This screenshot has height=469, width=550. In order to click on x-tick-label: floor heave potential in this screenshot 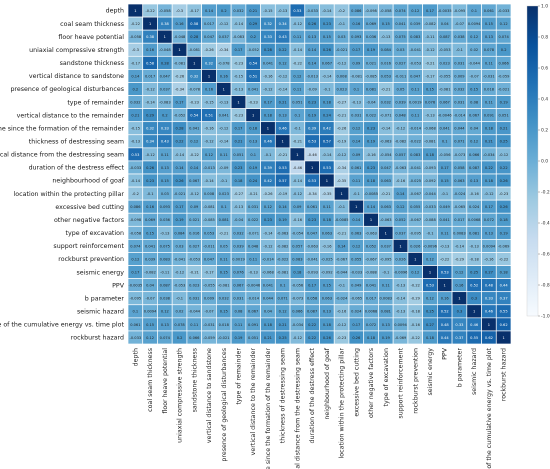, I will do `click(165, 381)`.